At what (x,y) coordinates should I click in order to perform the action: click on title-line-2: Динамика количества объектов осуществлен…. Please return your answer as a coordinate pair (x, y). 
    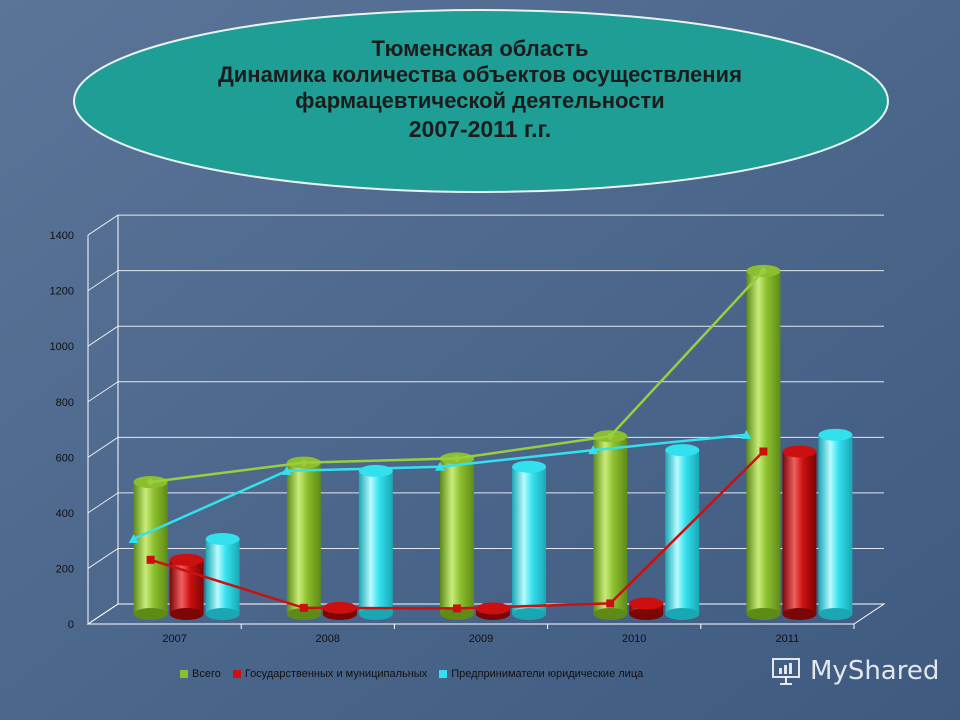
    Looking at the image, I should click on (480, 74).